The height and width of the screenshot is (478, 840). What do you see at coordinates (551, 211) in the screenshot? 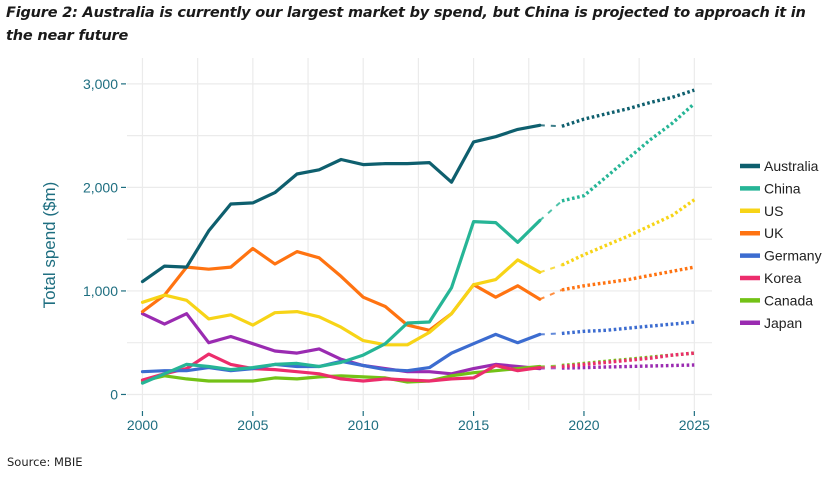
I see `projection-transition-china` at bounding box center [551, 211].